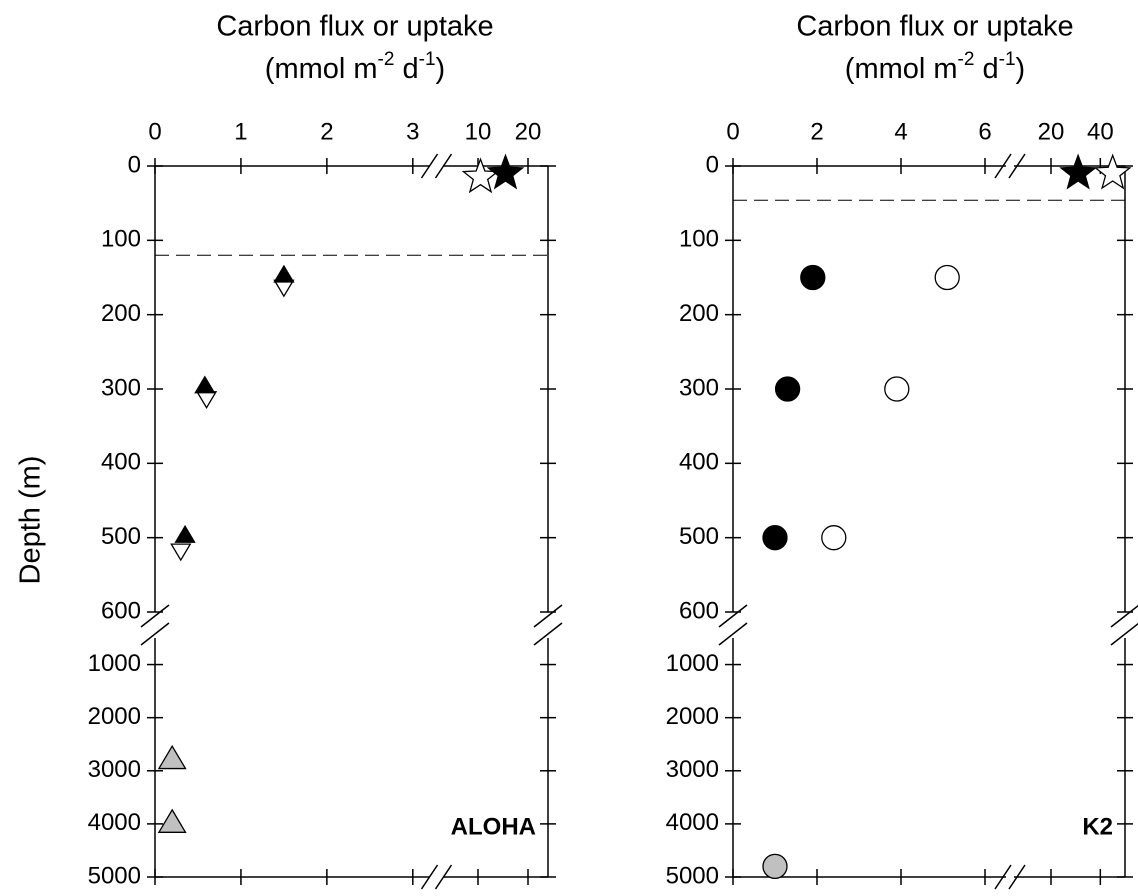  What do you see at coordinates (240, 131) in the screenshot?
I see `x-tick-label: 1` at bounding box center [240, 131].